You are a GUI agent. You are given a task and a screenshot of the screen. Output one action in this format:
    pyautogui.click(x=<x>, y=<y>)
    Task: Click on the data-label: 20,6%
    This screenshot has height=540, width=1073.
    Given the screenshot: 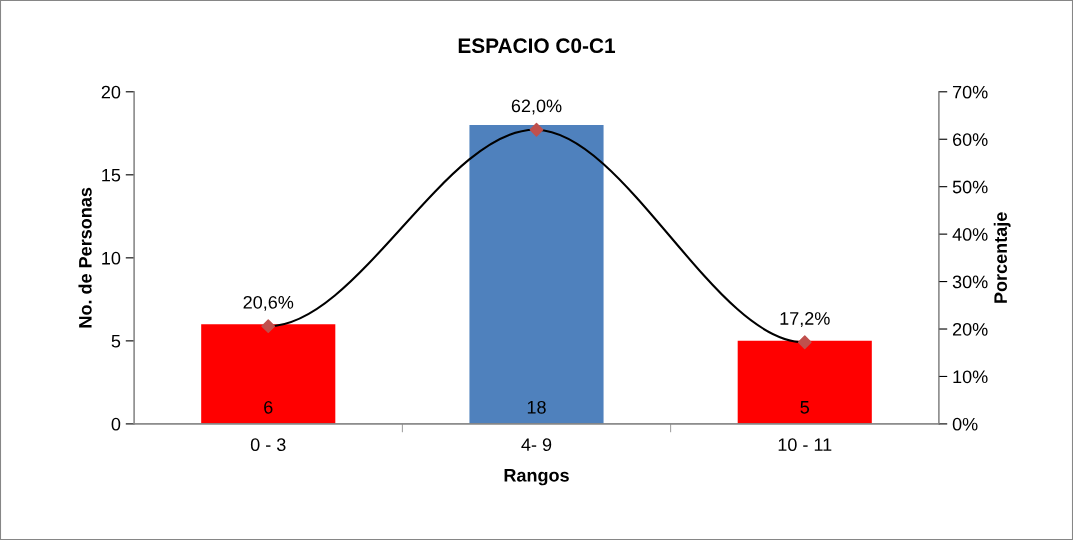 What is the action you would take?
    pyautogui.click(x=268, y=303)
    